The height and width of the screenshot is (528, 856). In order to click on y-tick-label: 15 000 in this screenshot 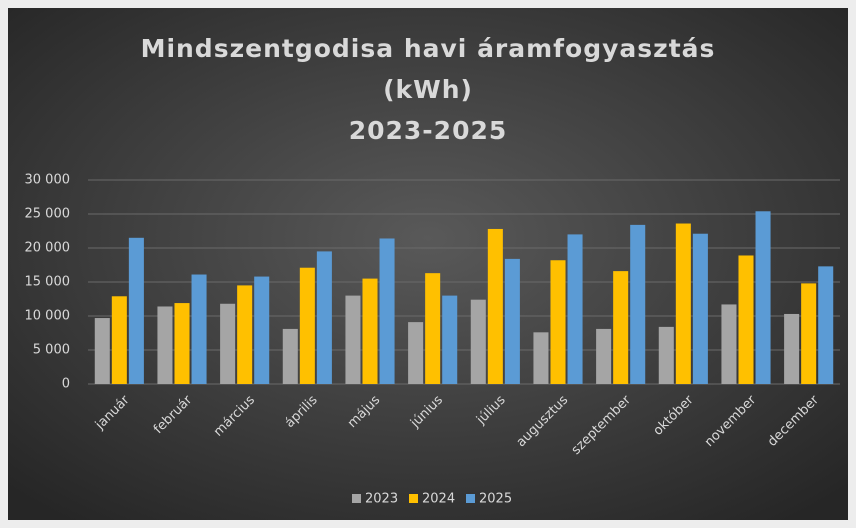, I will do `click(48, 282)`.